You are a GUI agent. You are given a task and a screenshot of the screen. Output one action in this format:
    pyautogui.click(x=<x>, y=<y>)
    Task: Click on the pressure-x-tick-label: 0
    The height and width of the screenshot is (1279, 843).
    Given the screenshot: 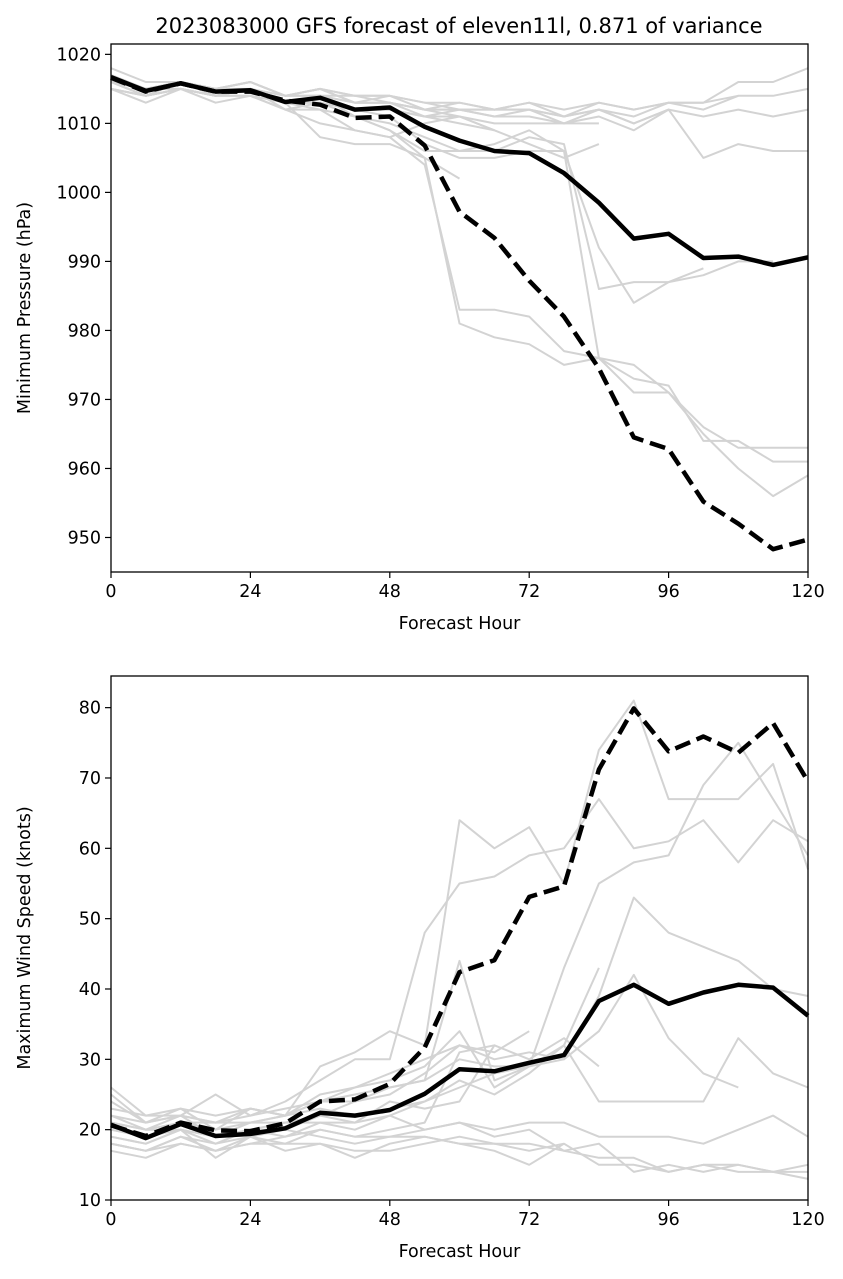 What is the action you would take?
    pyautogui.click(x=110, y=592)
    